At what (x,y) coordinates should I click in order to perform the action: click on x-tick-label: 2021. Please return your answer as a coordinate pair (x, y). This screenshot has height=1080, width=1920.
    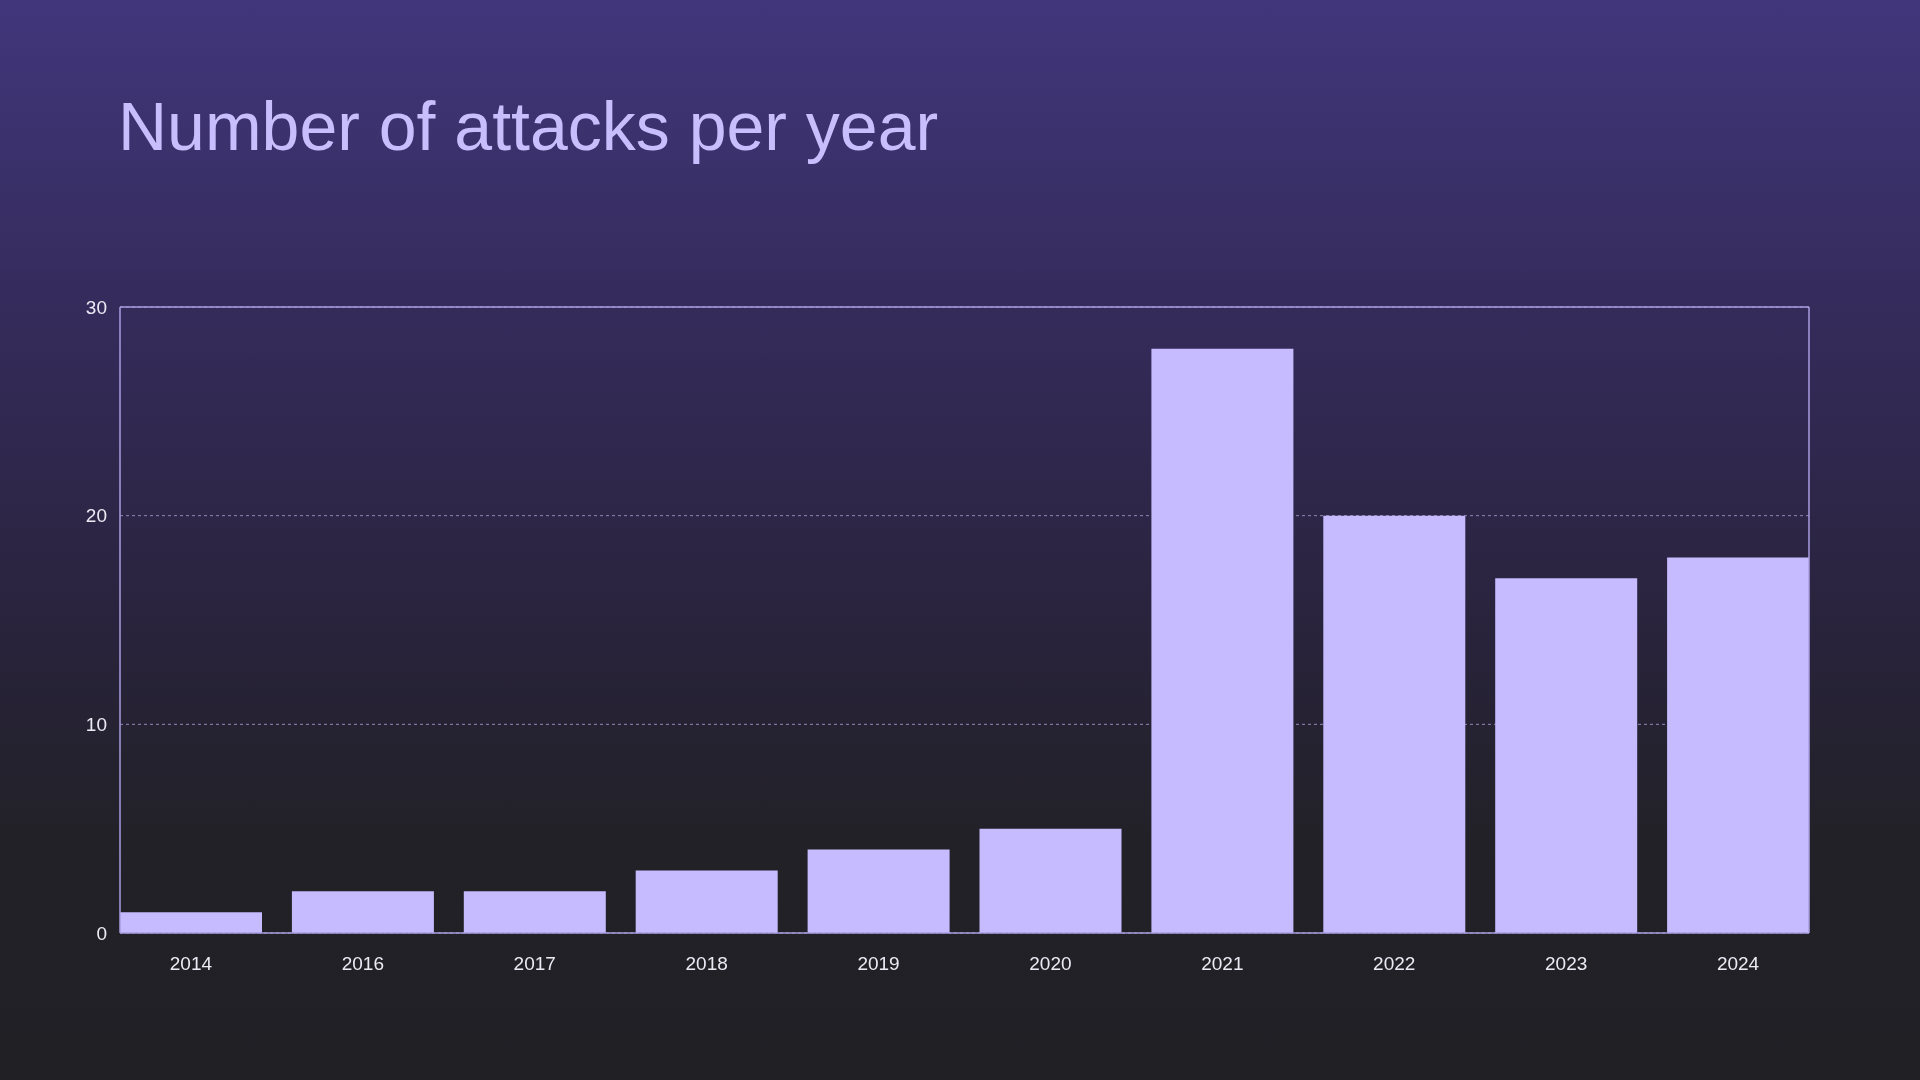
    Looking at the image, I should click on (1222, 964).